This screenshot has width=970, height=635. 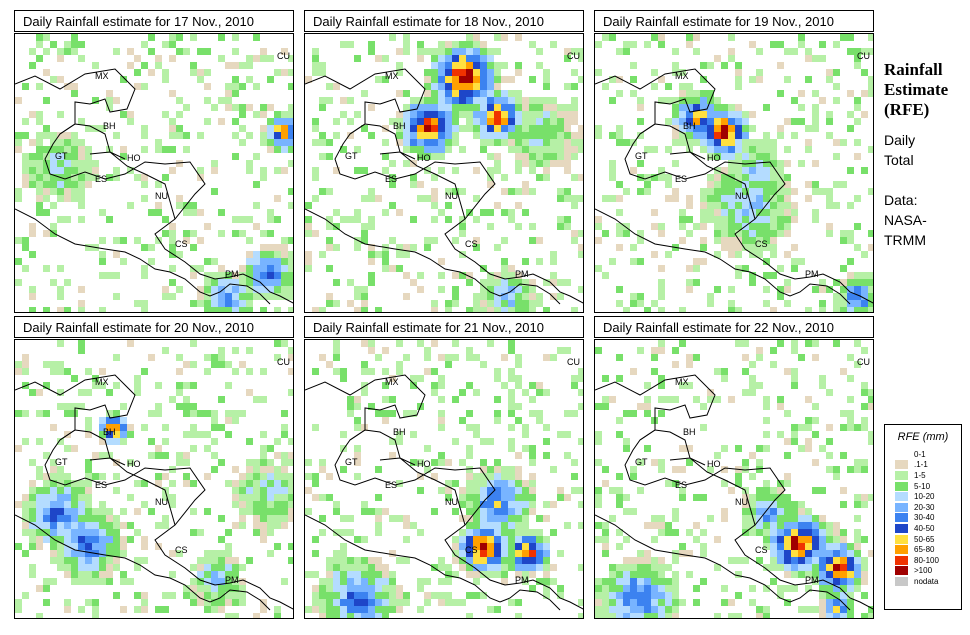 What do you see at coordinates (61, 462) in the screenshot?
I see `country-label-gt: GT` at bounding box center [61, 462].